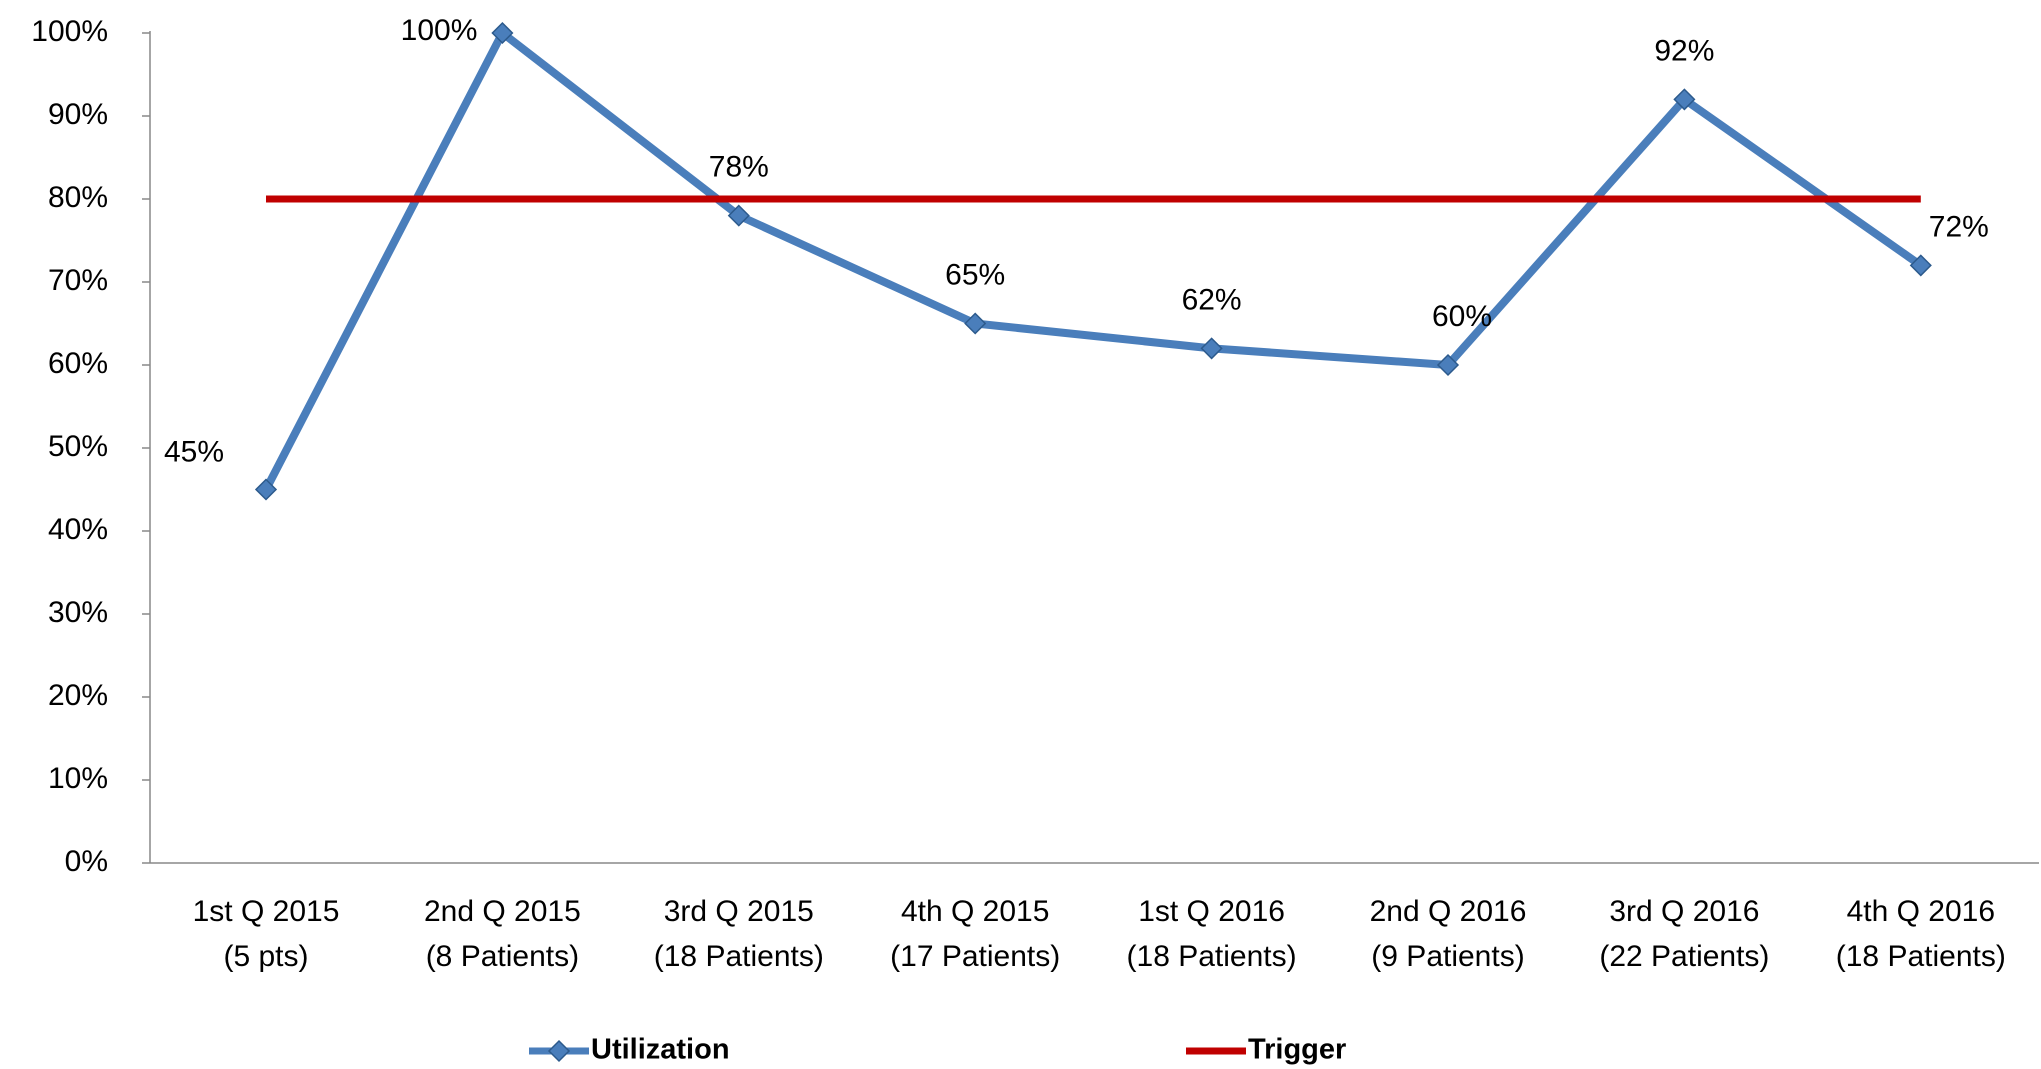  What do you see at coordinates (660, 1050) in the screenshot?
I see `legend-label: Utilization` at bounding box center [660, 1050].